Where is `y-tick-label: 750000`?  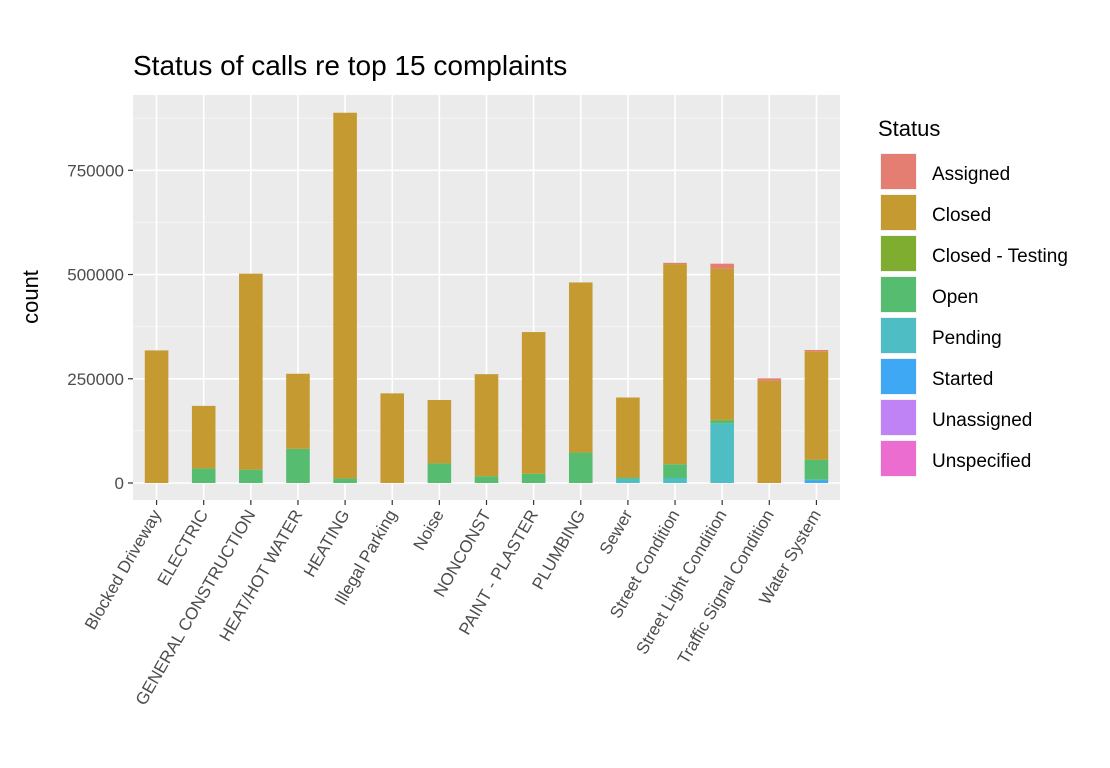
y-tick-label: 750000 is located at coordinates (95, 170).